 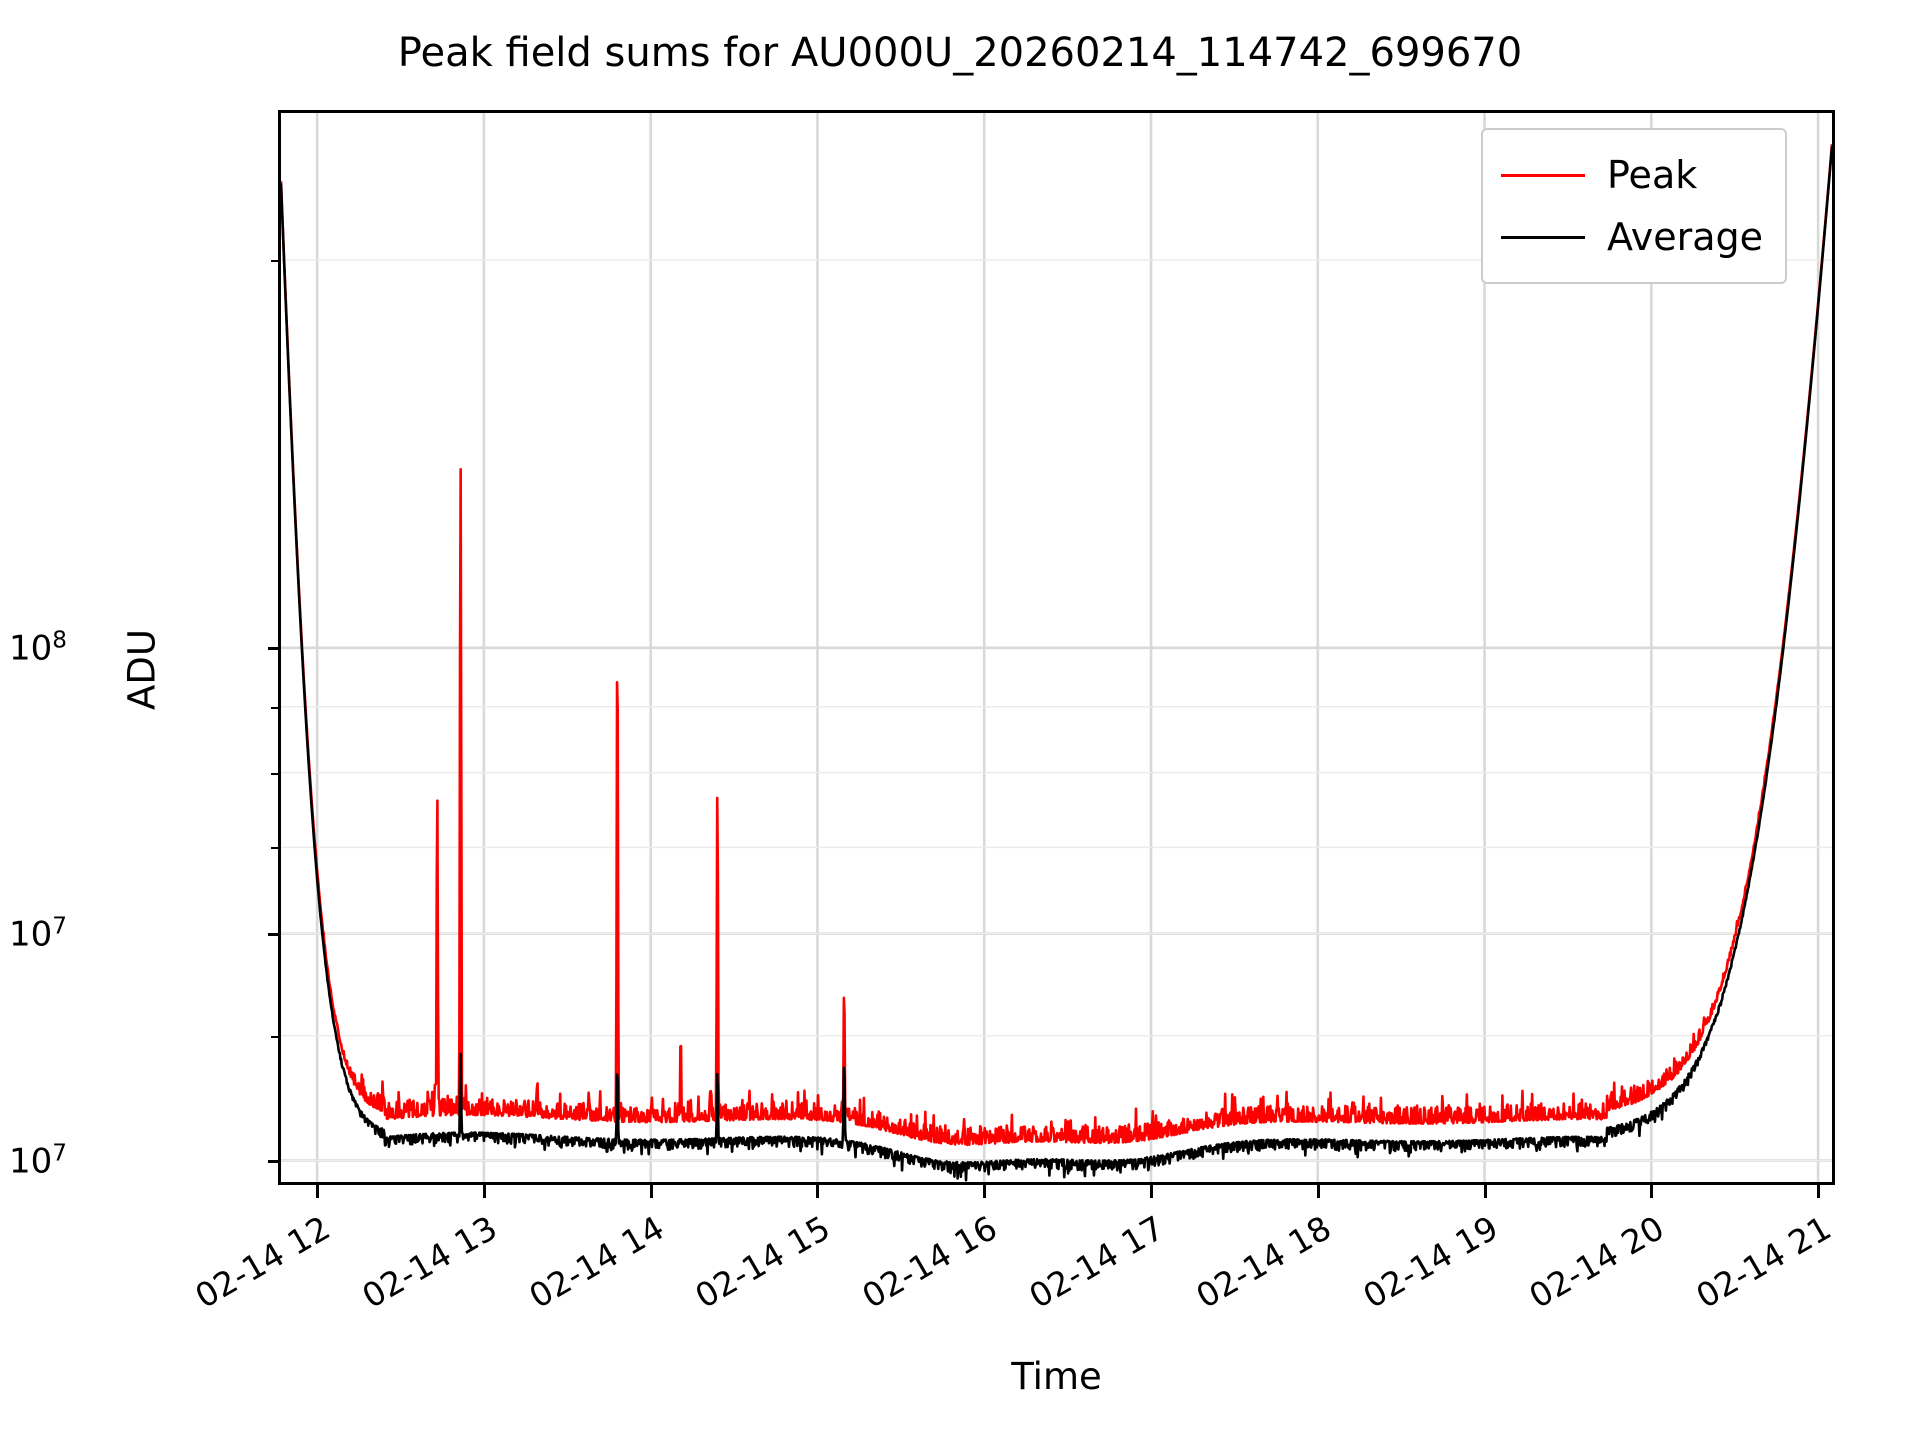 What do you see at coordinates (1543, 175) in the screenshot?
I see `legend-swatch-peak-icon` at bounding box center [1543, 175].